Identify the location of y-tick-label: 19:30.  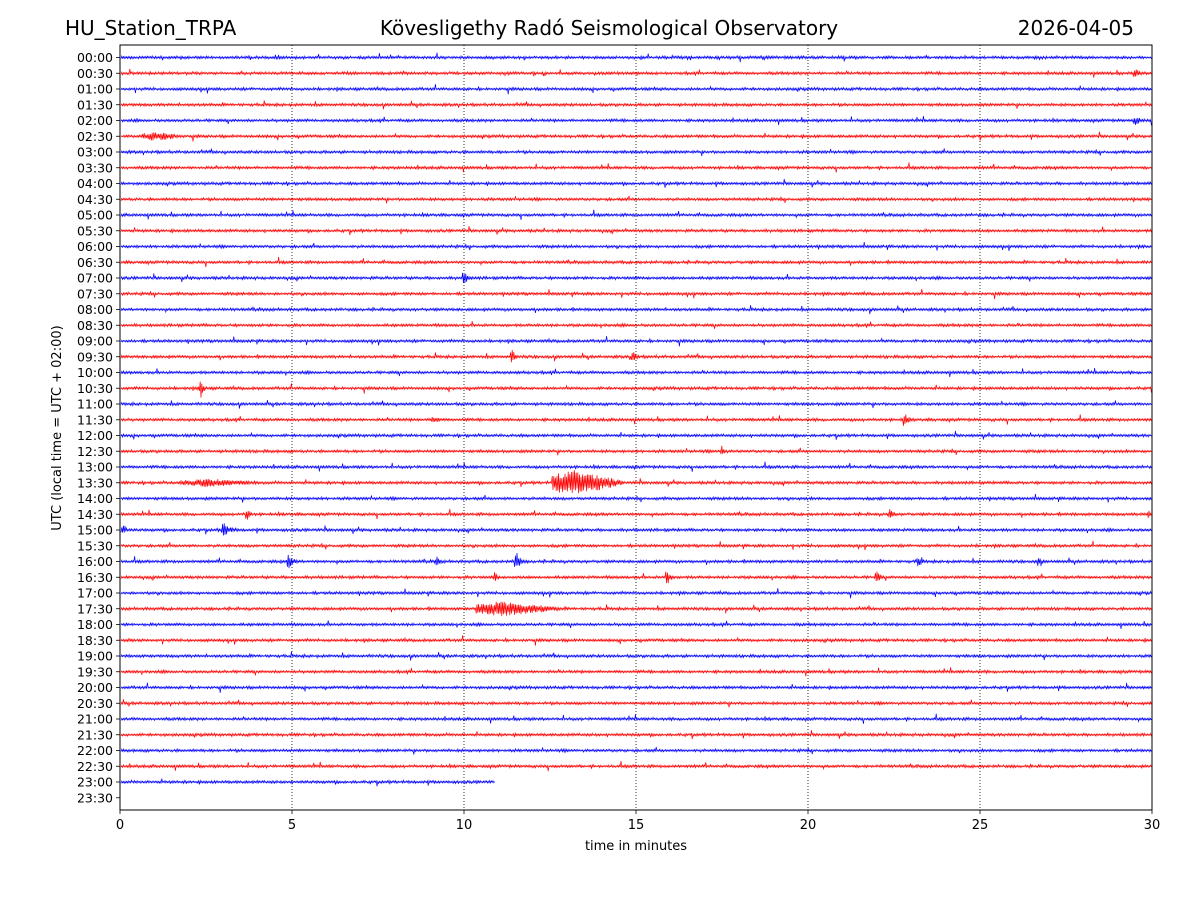
(95, 671).